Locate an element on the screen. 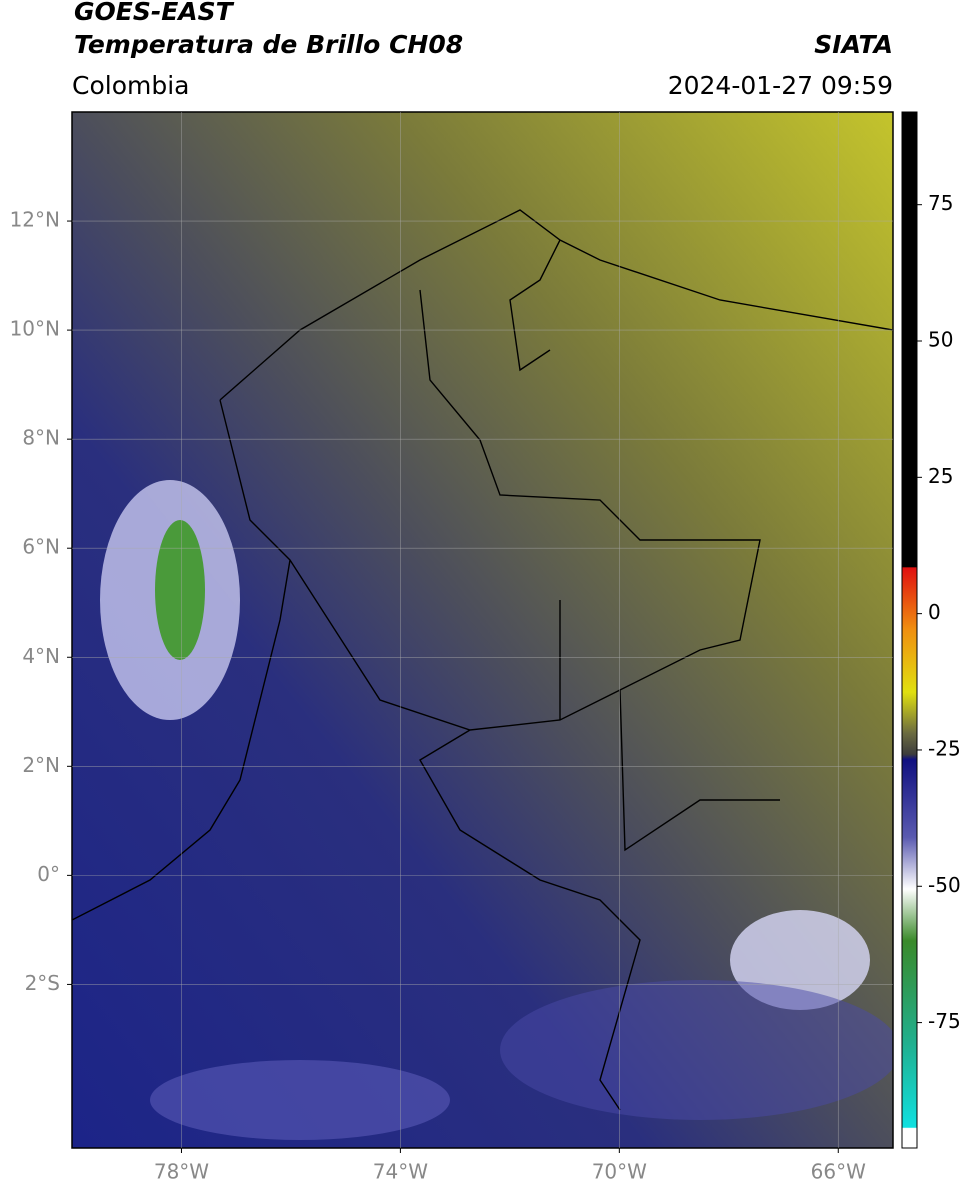 Image resolution: width=966 pixels, height=1194 pixels. lon-tick-label: 78°W is located at coordinates (181, 1172).